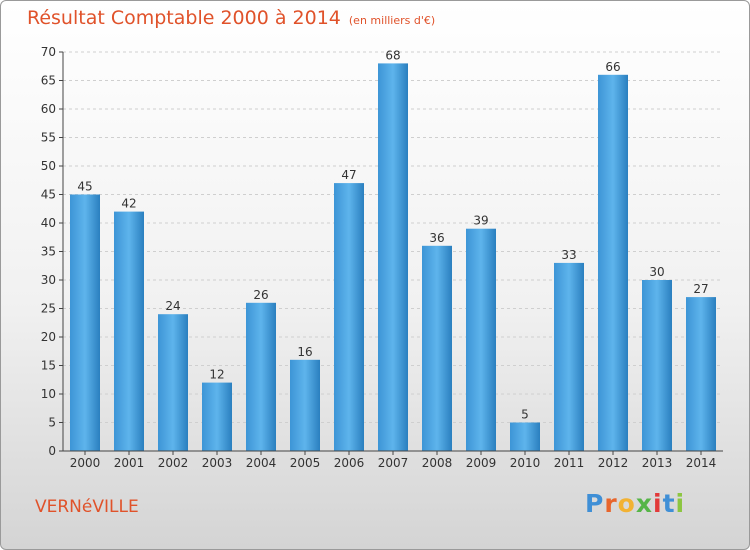 The height and width of the screenshot is (550, 750). What do you see at coordinates (657, 365) in the screenshot?
I see `bar-2013` at bounding box center [657, 365].